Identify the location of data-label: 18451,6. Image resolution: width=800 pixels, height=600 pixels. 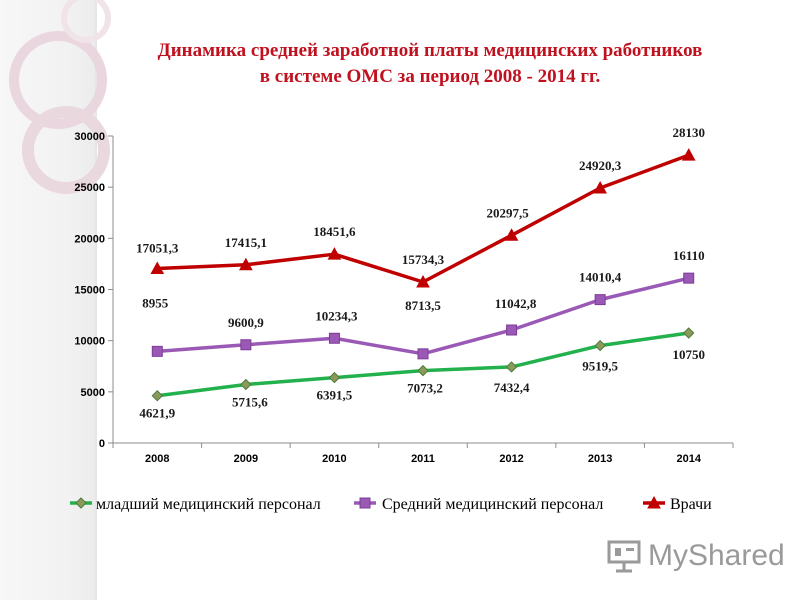
(334, 231).